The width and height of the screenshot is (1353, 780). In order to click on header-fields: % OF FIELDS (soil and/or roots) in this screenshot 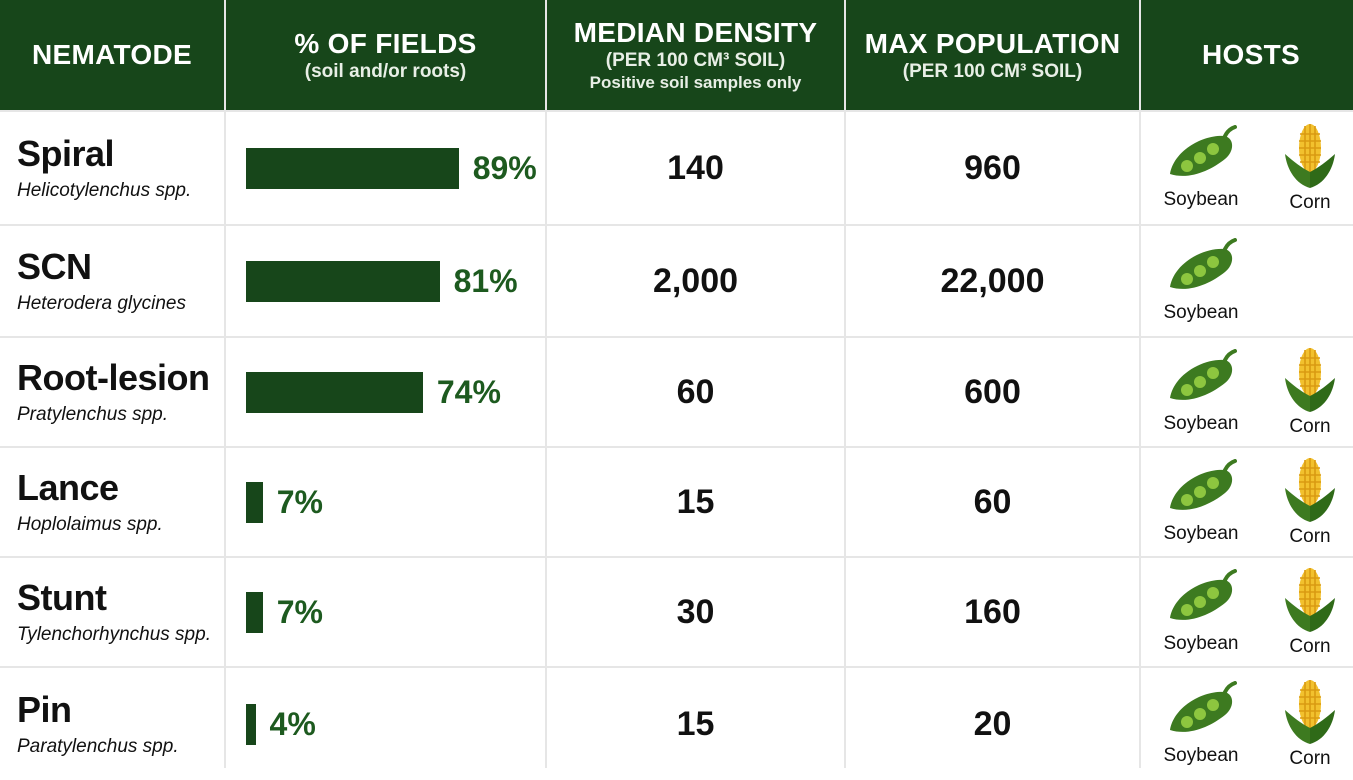, I will do `click(385, 55)`.